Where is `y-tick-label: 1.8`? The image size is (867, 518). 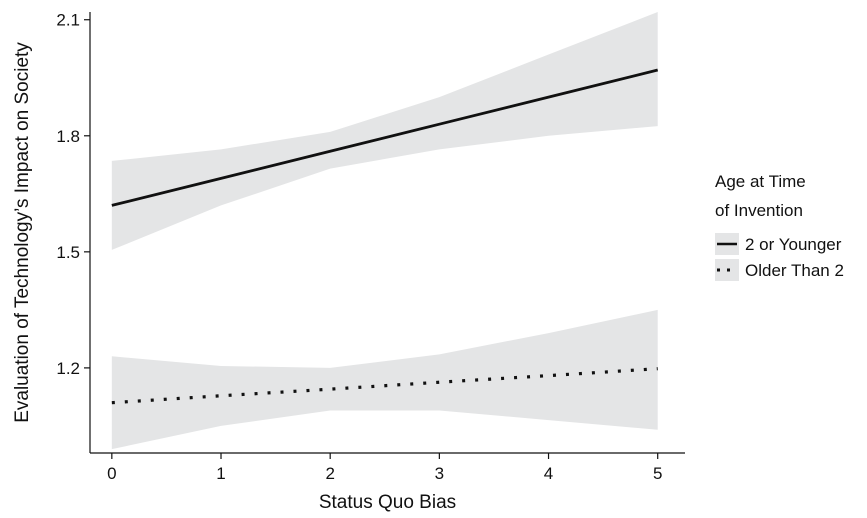
y-tick-label: 1.8 is located at coordinates (68, 136).